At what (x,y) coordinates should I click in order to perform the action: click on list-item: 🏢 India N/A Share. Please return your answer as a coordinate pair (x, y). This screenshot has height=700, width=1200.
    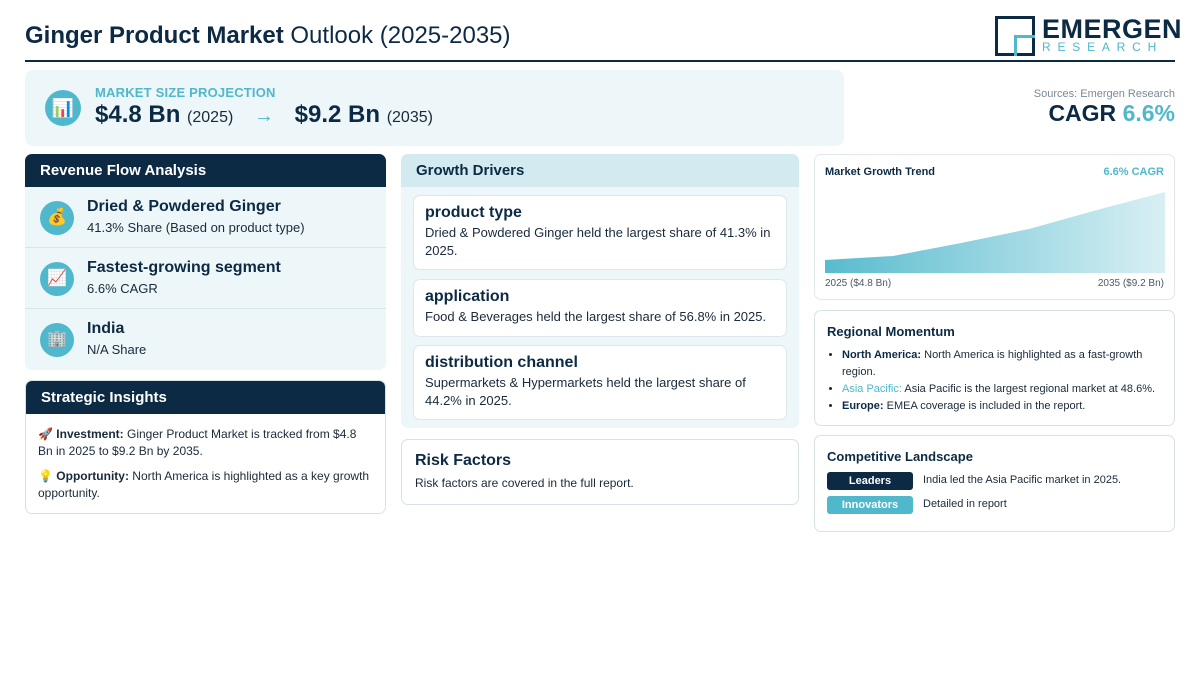
    Looking at the image, I should click on (205, 339).